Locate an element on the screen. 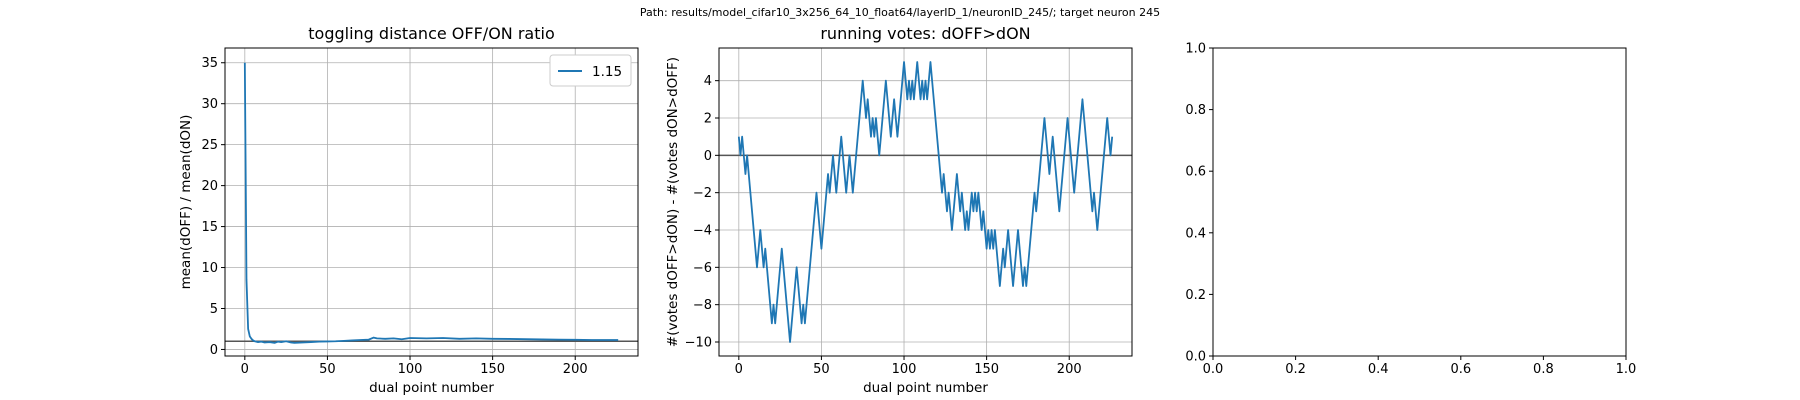  left-x-axis-label: dual point number is located at coordinates (431, 388).